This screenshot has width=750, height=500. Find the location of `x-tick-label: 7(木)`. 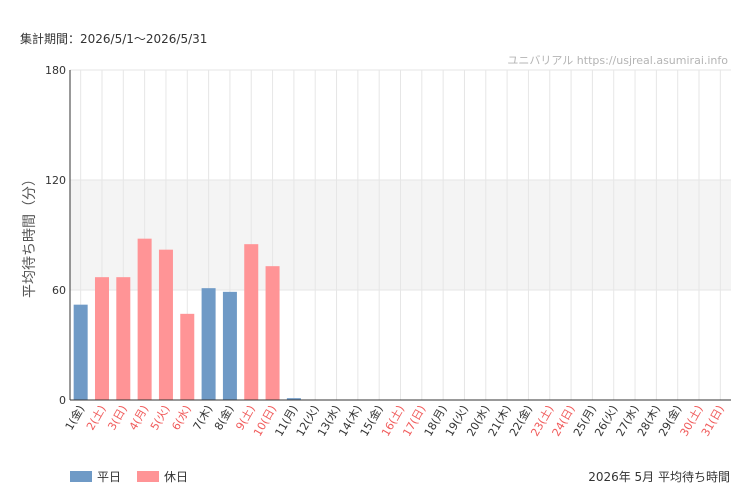

x-tick-label: 7(木) is located at coordinates (203, 418).